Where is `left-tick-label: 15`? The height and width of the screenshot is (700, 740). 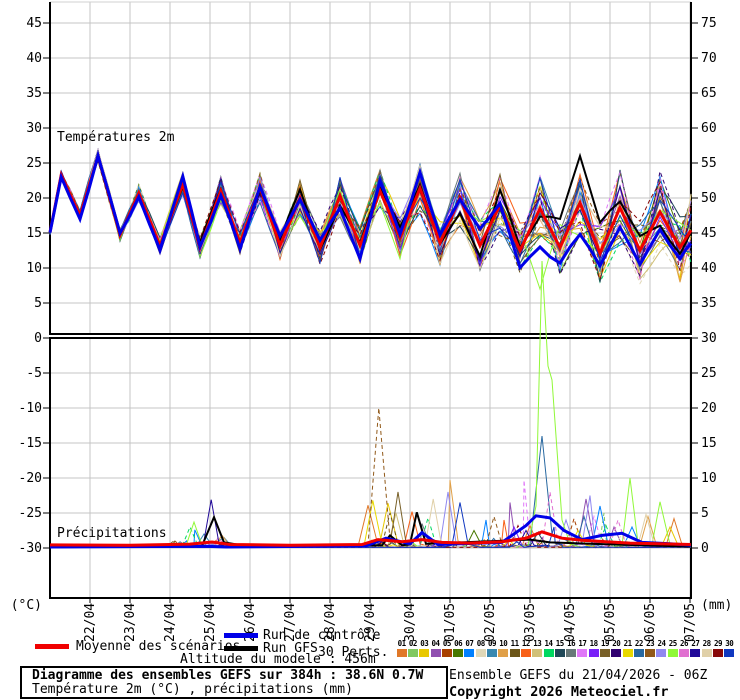 left-tick-label: 15 is located at coordinates (34, 233).